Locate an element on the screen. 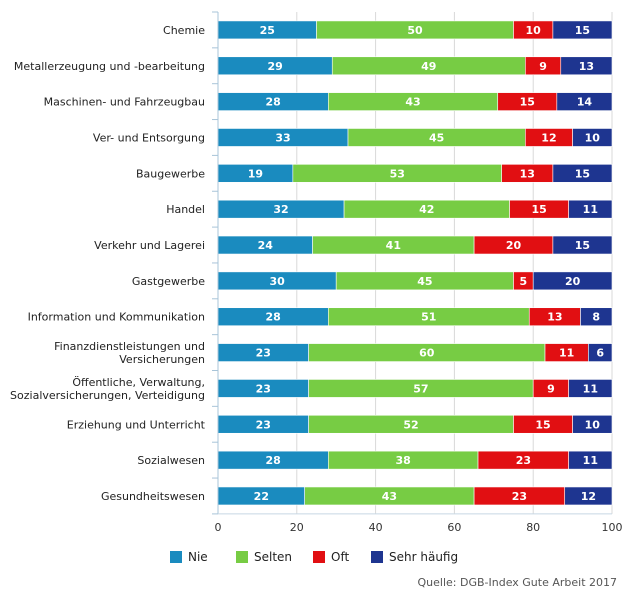 The width and height of the screenshot is (640, 595). bar-value-label: 60 is located at coordinates (427, 353).